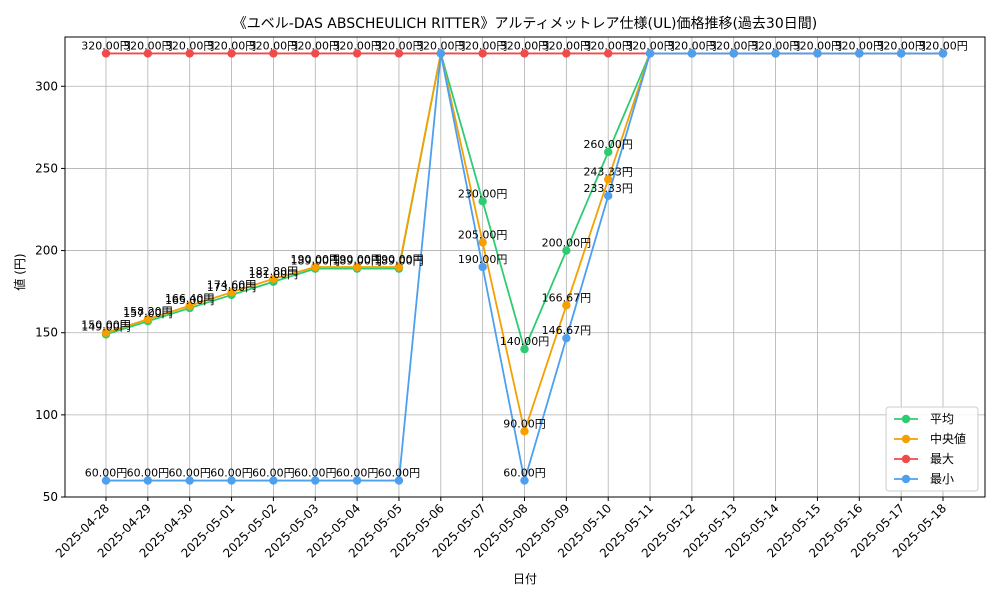 This screenshot has width=1000, height=600. What do you see at coordinates (948, 438) in the screenshot?
I see `legend-label: 中央値` at bounding box center [948, 438].